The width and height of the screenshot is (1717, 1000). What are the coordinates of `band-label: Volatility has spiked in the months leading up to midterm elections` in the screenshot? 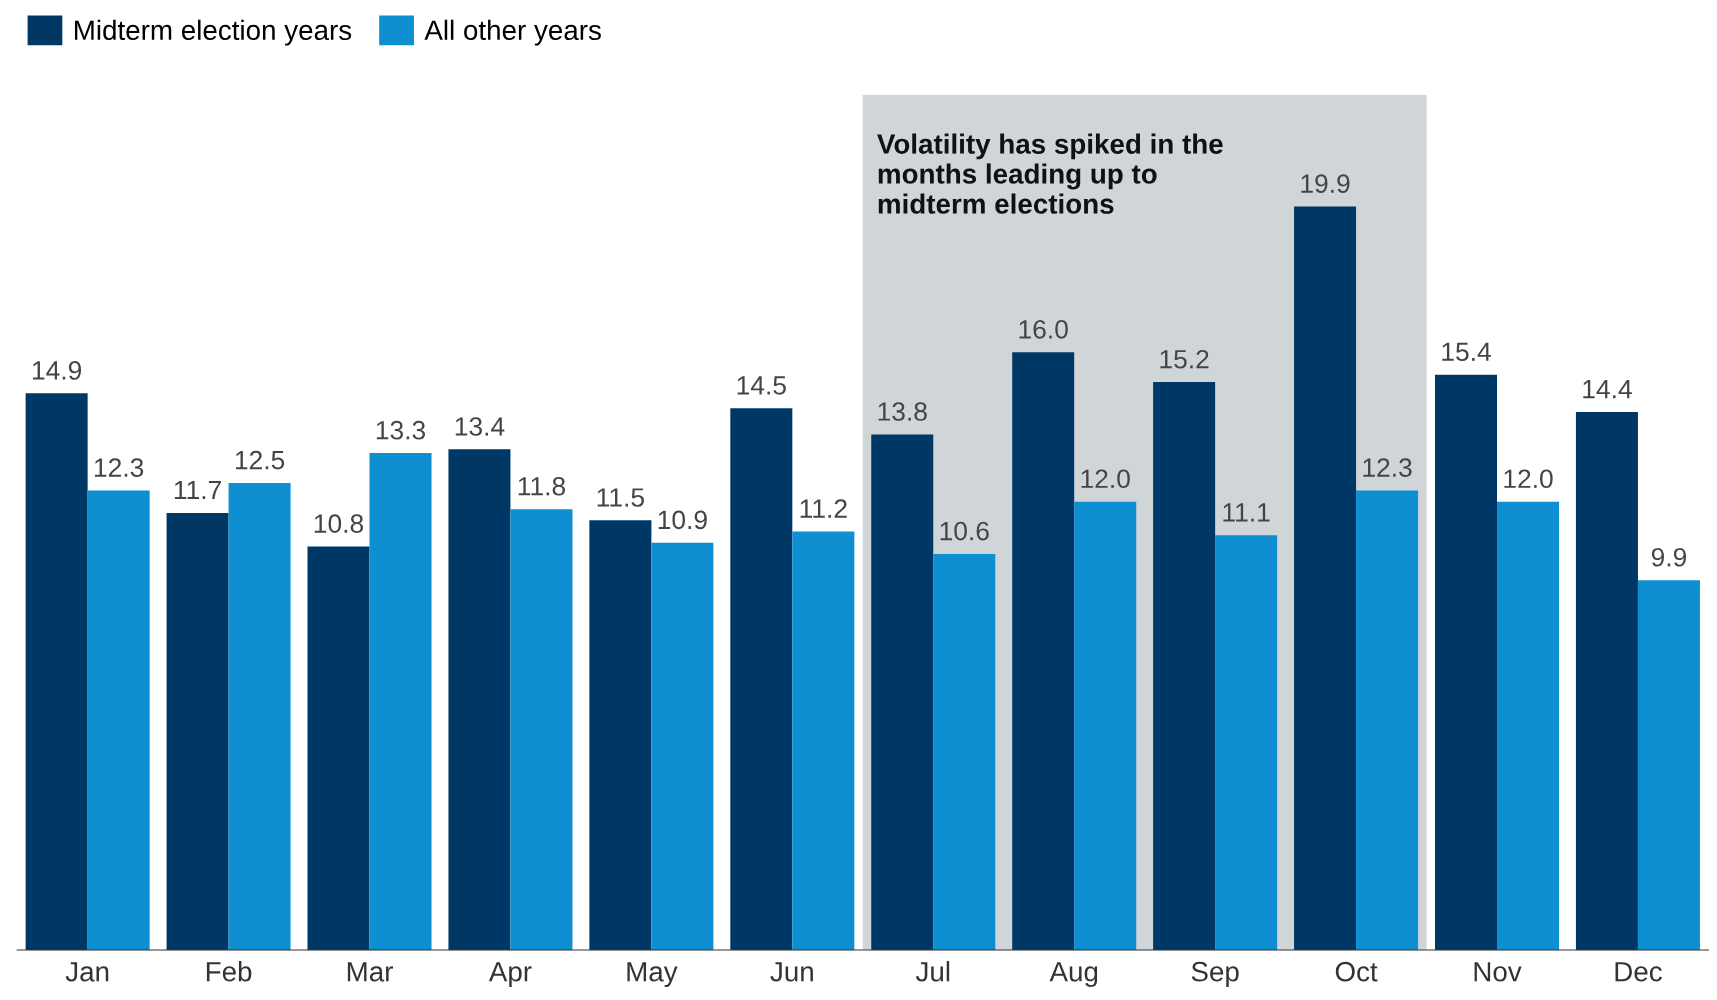 It's located at (1050, 173).